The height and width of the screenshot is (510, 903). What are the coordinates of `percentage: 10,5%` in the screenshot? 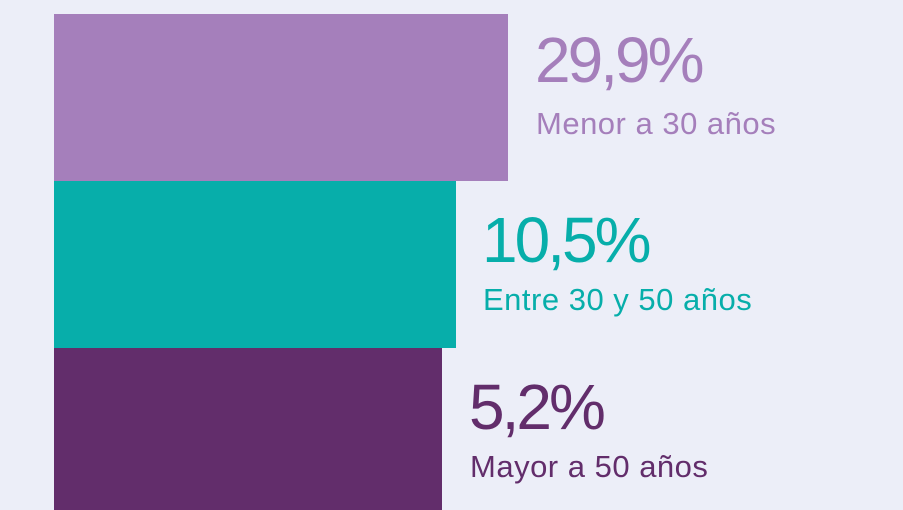 It's located at (566, 240).